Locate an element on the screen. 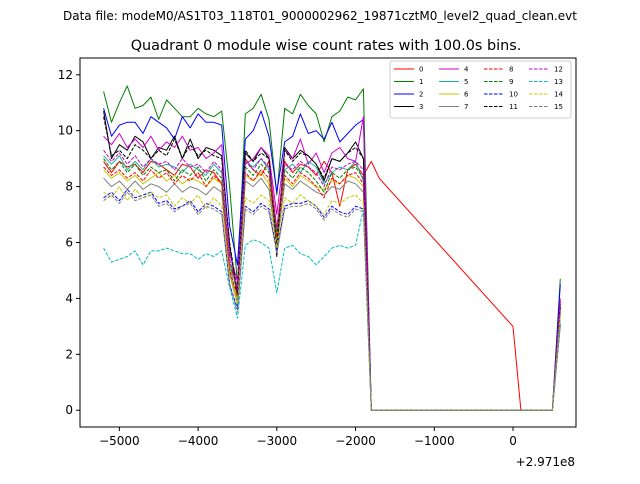 The height and width of the screenshot is (484, 640). x-tick-label: −4000 is located at coordinates (198, 441).